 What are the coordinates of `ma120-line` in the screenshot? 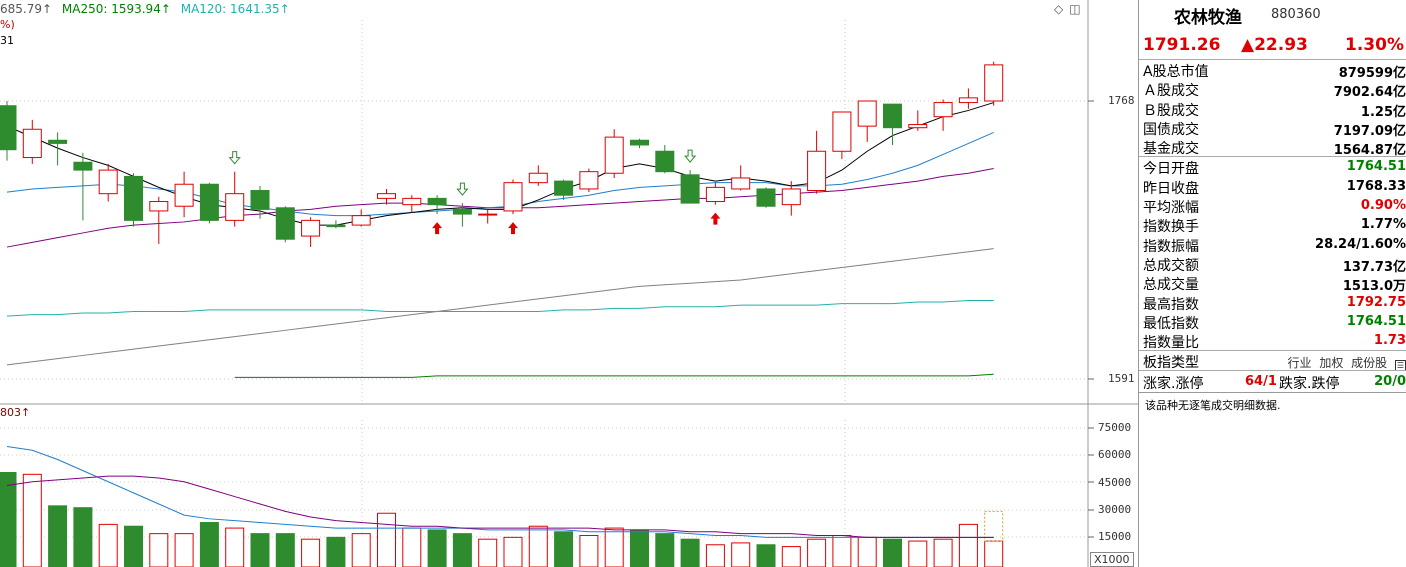 It's located at (500, 308).